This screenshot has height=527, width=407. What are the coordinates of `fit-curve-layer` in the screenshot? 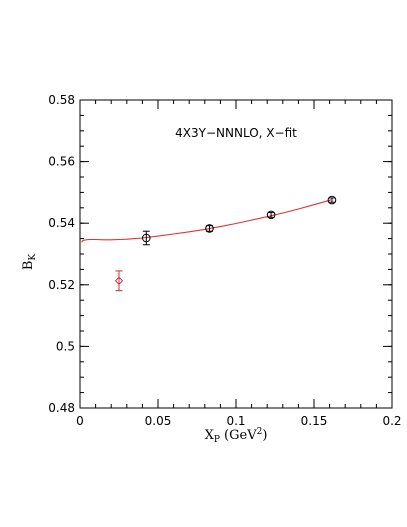 It's located at (206, 221).